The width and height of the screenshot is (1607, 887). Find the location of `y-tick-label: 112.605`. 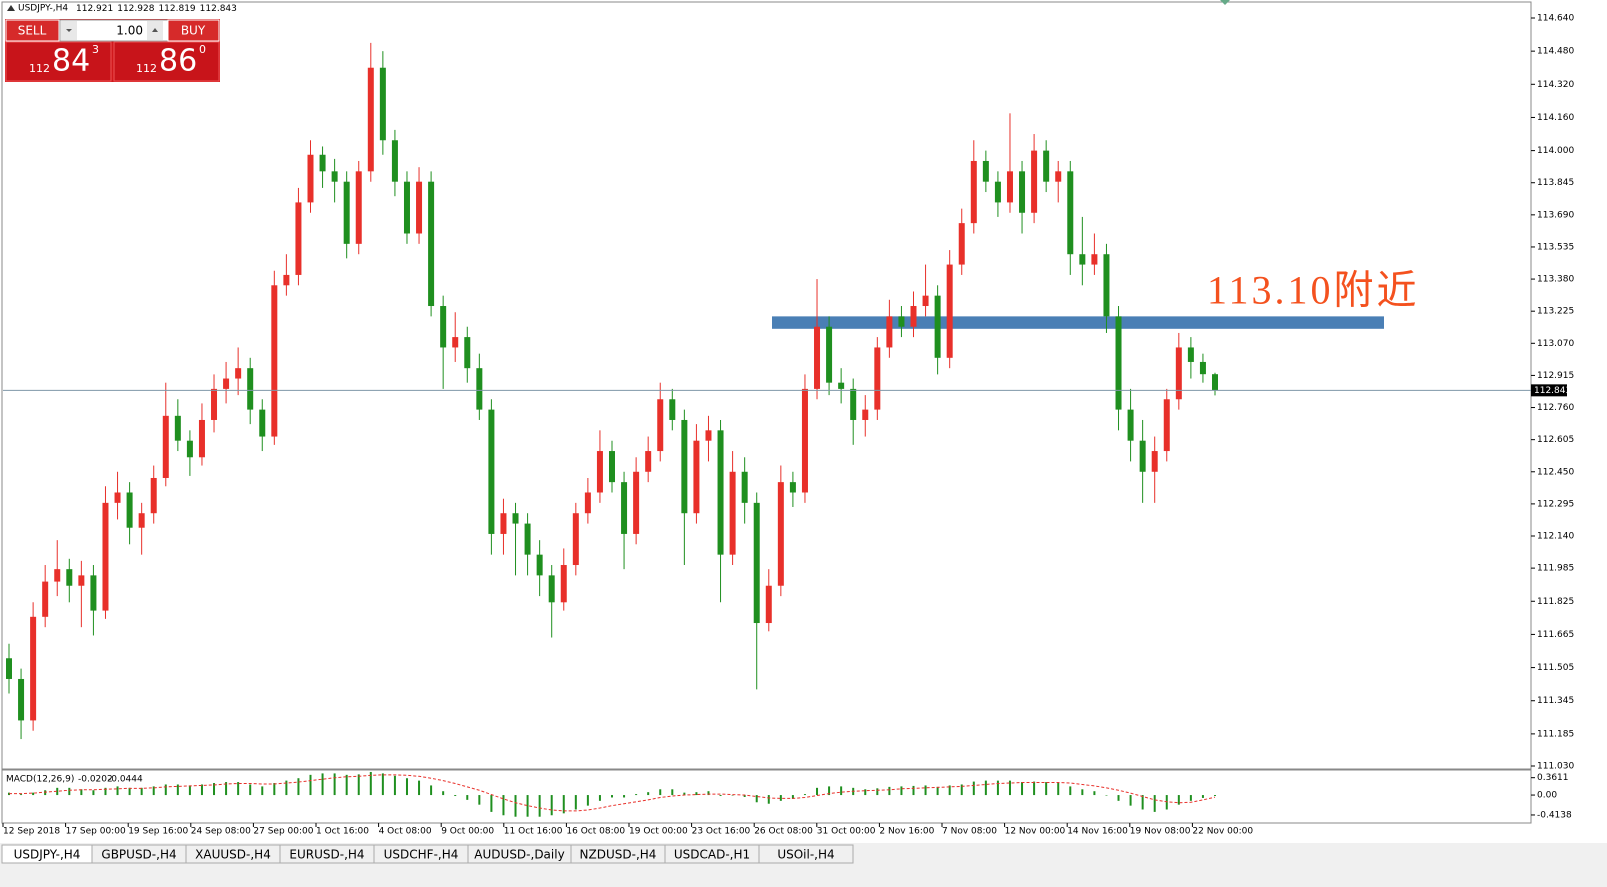

y-tick-label: 112.605 is located at coordinates (1555, 440).